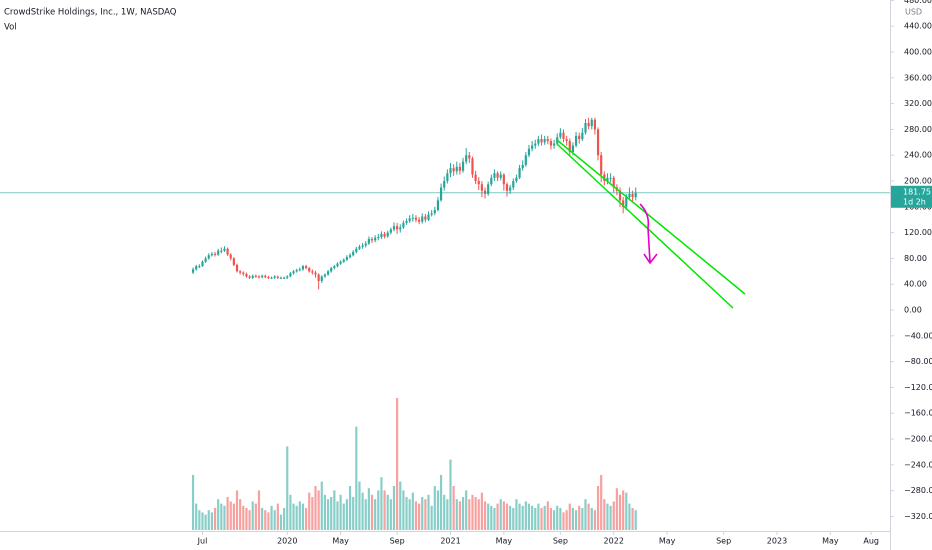 The height and width of the screenshot is (550, 932). What do you see at coordinates (90, 13) in the screenshot?
I see `chart-title: CrowdStrike Holdings, Inc., 1W, NASDAQ` at bounding box center [90, 13].